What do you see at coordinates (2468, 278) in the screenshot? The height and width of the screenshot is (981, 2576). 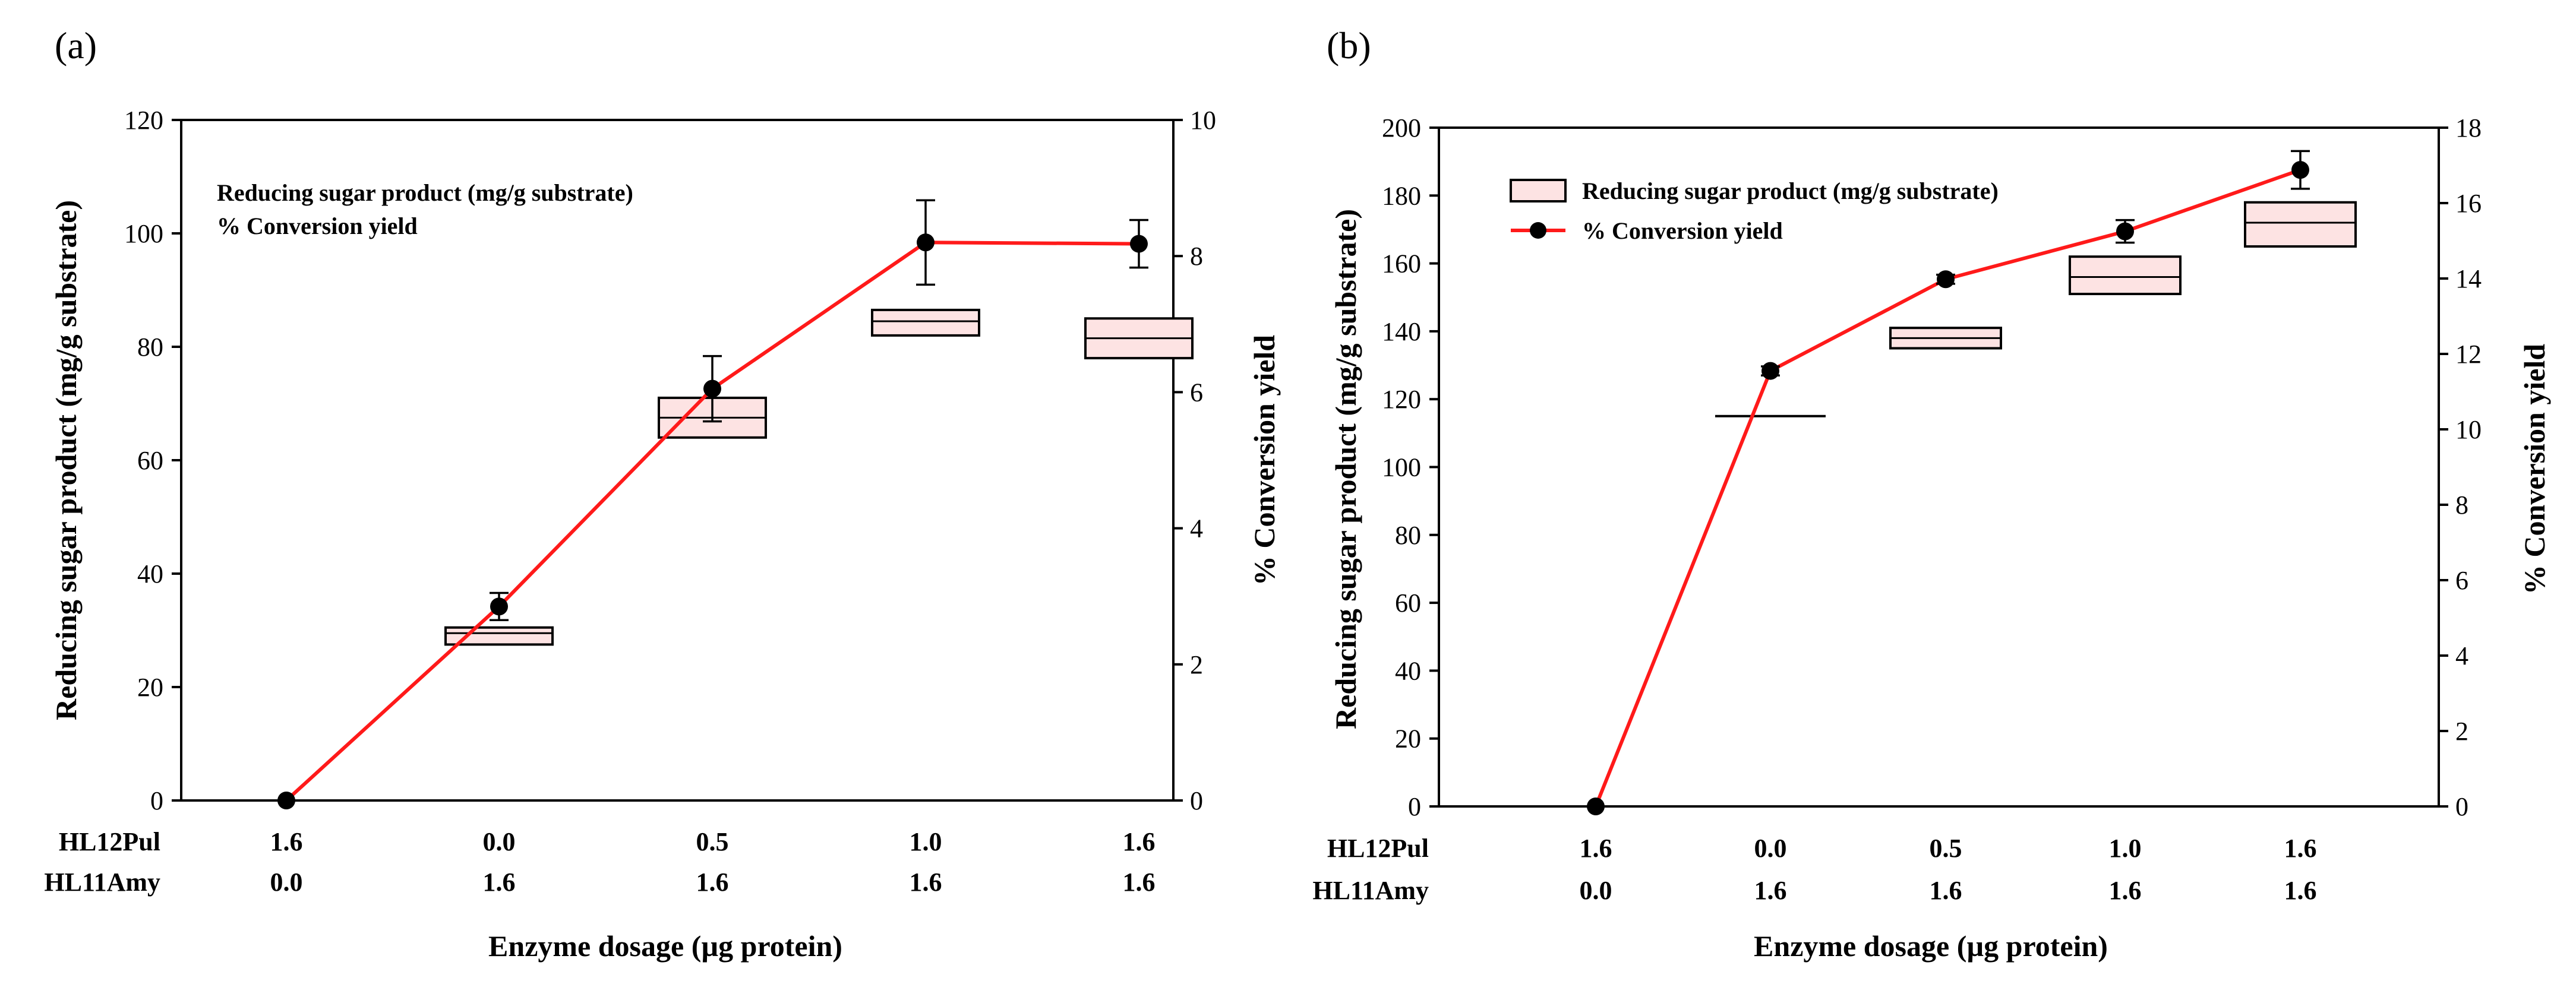 I see `y2-tick-label: 14` at bounding box center [2468, 278].